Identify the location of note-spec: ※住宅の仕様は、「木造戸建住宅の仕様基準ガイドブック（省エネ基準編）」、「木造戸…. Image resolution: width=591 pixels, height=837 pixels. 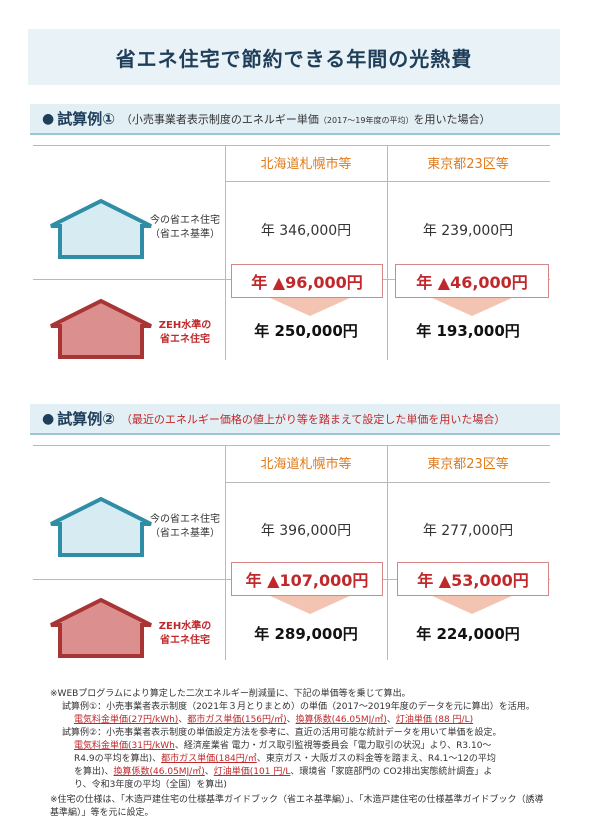
(297, 806).